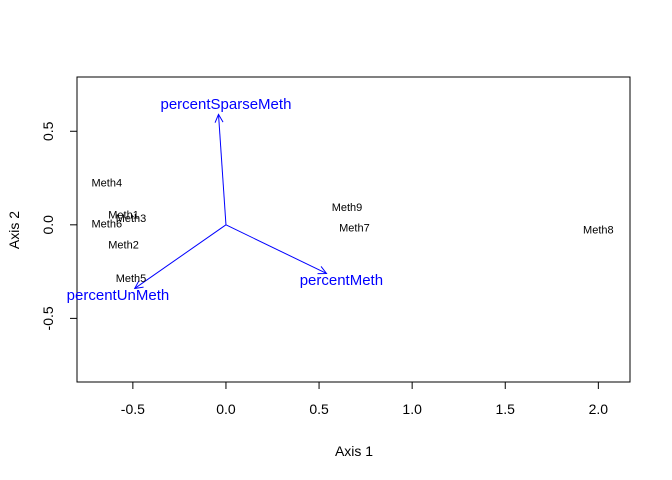 The height and width of the screenshot is (480, 672). What do you see at coordinates (599, 409) in the screenshot?
I see `x-tick-label: 2.0` at bounding box center [599, 409].